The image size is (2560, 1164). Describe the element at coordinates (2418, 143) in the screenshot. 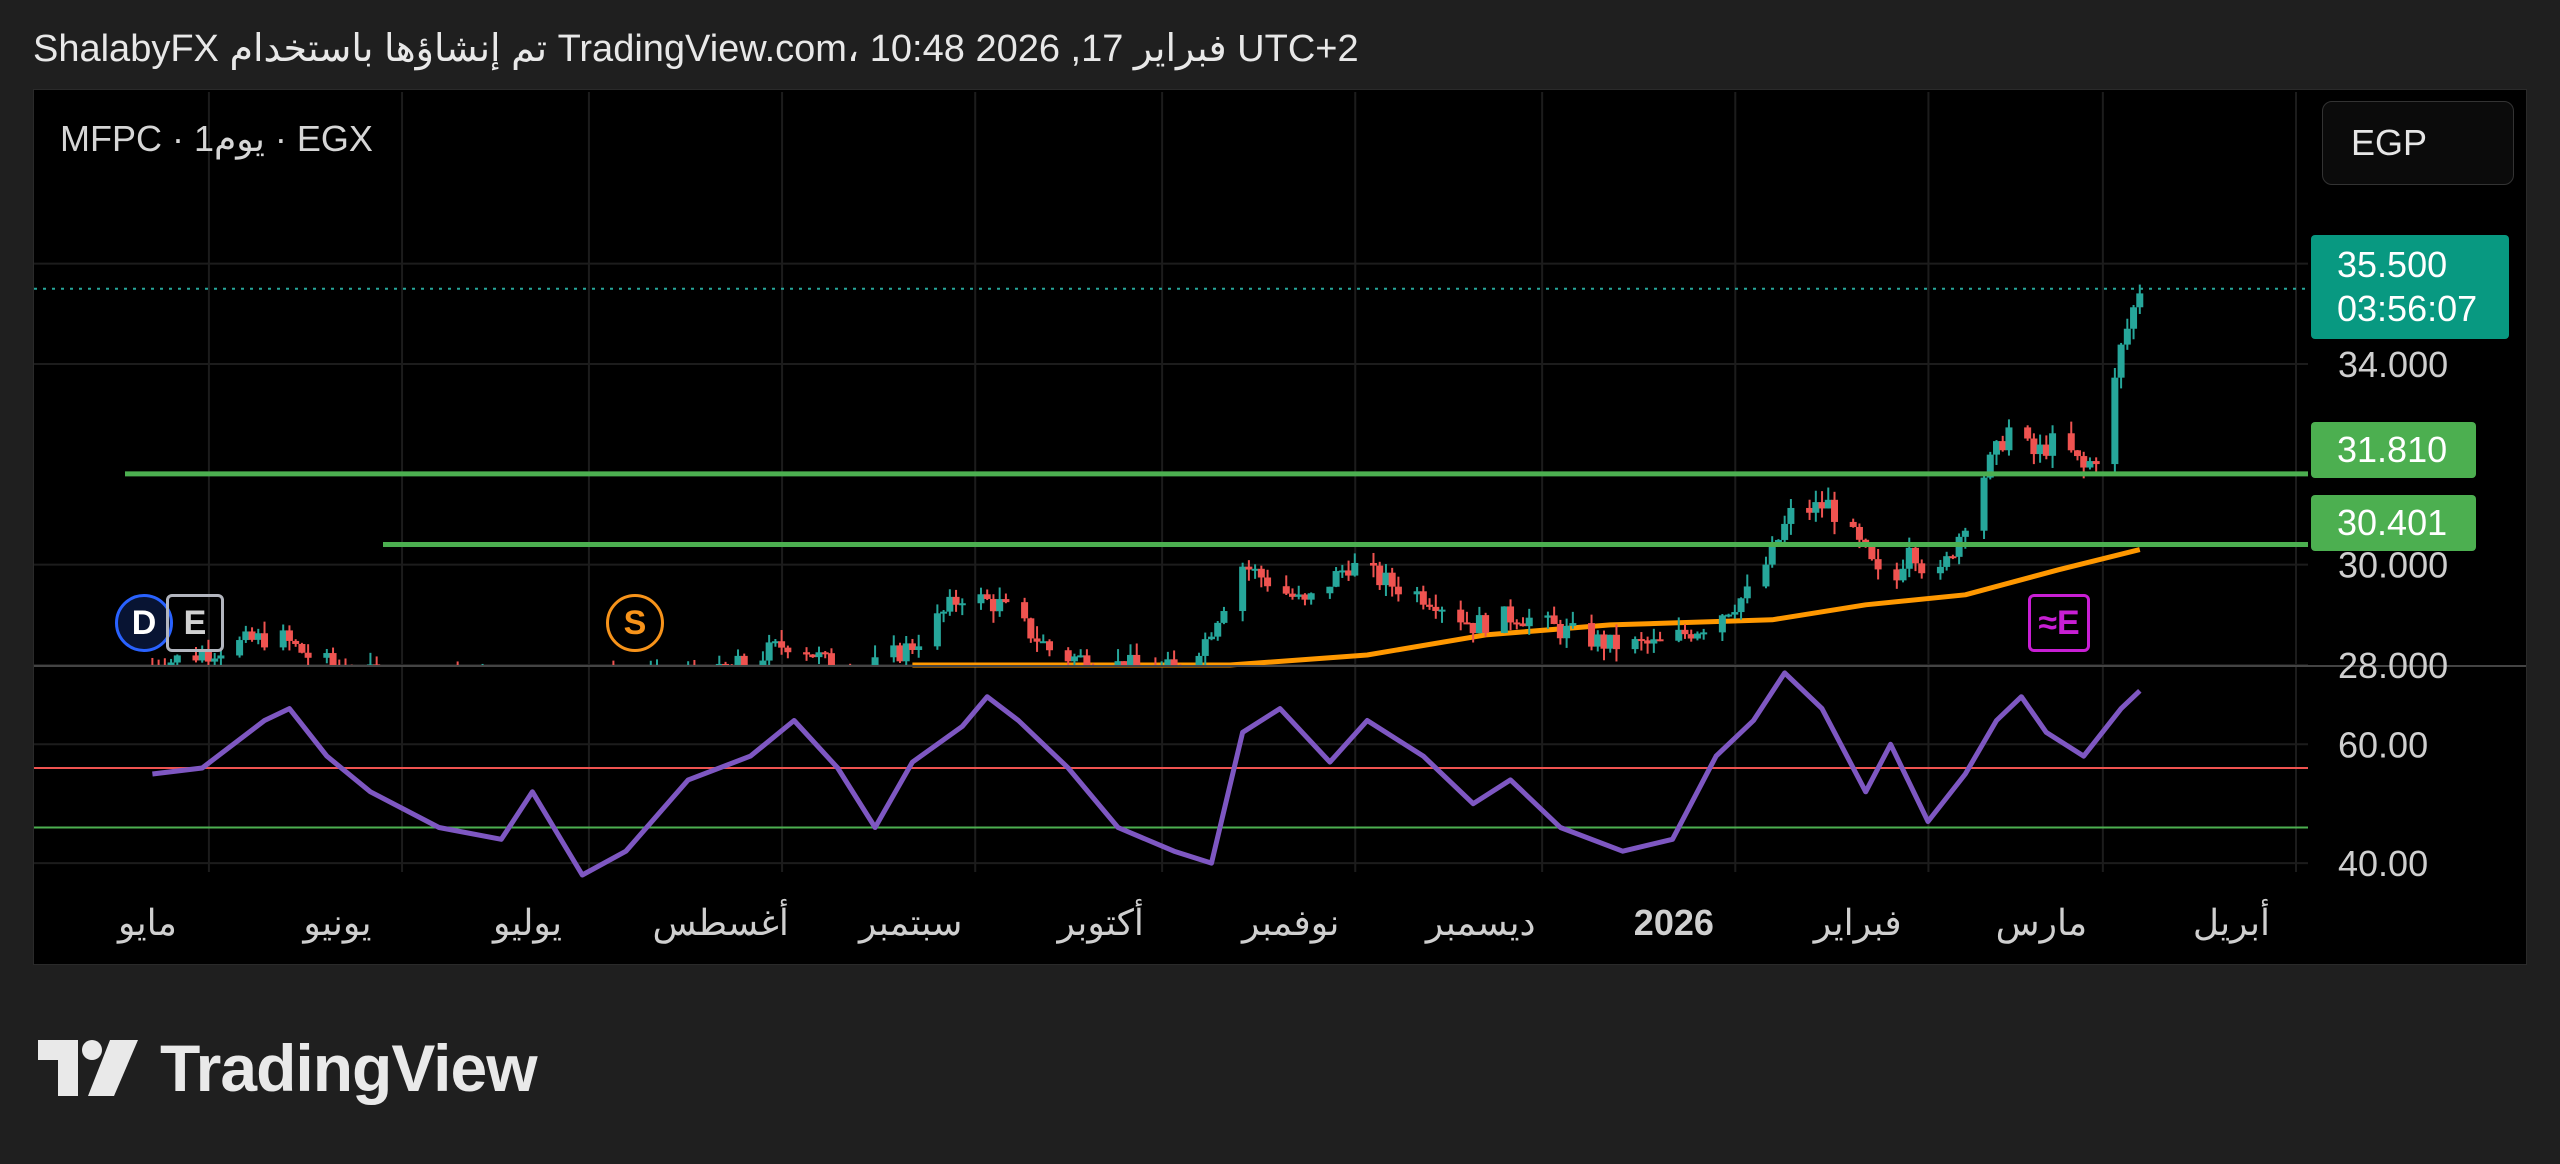

I see `currency-button: EGP` at that location.